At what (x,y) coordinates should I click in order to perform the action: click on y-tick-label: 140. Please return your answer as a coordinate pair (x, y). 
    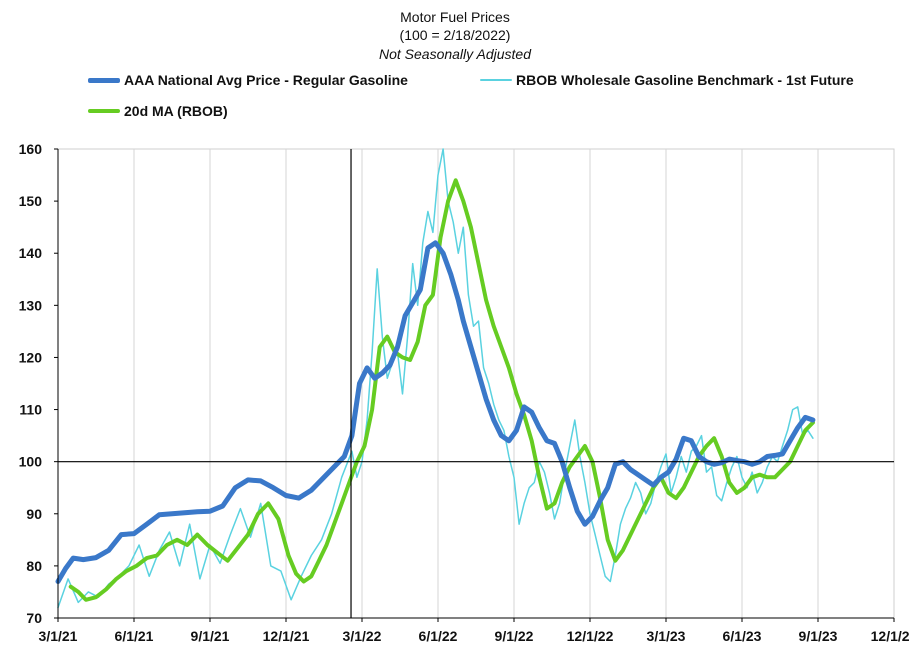
    Looking at the image, I should click on (31, 253).